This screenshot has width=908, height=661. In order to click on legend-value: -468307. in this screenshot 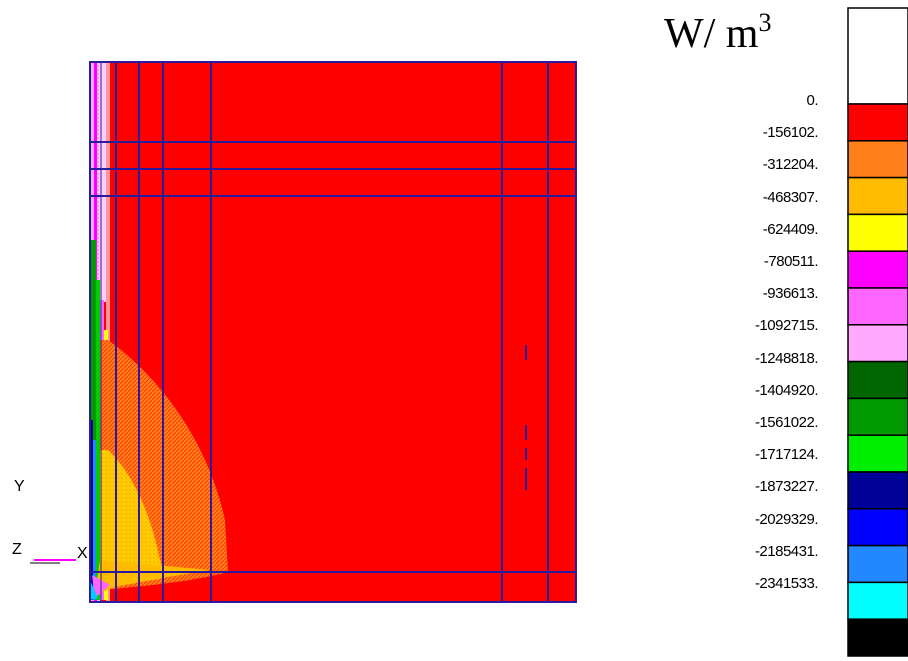, I will do `click(790, 197)`.